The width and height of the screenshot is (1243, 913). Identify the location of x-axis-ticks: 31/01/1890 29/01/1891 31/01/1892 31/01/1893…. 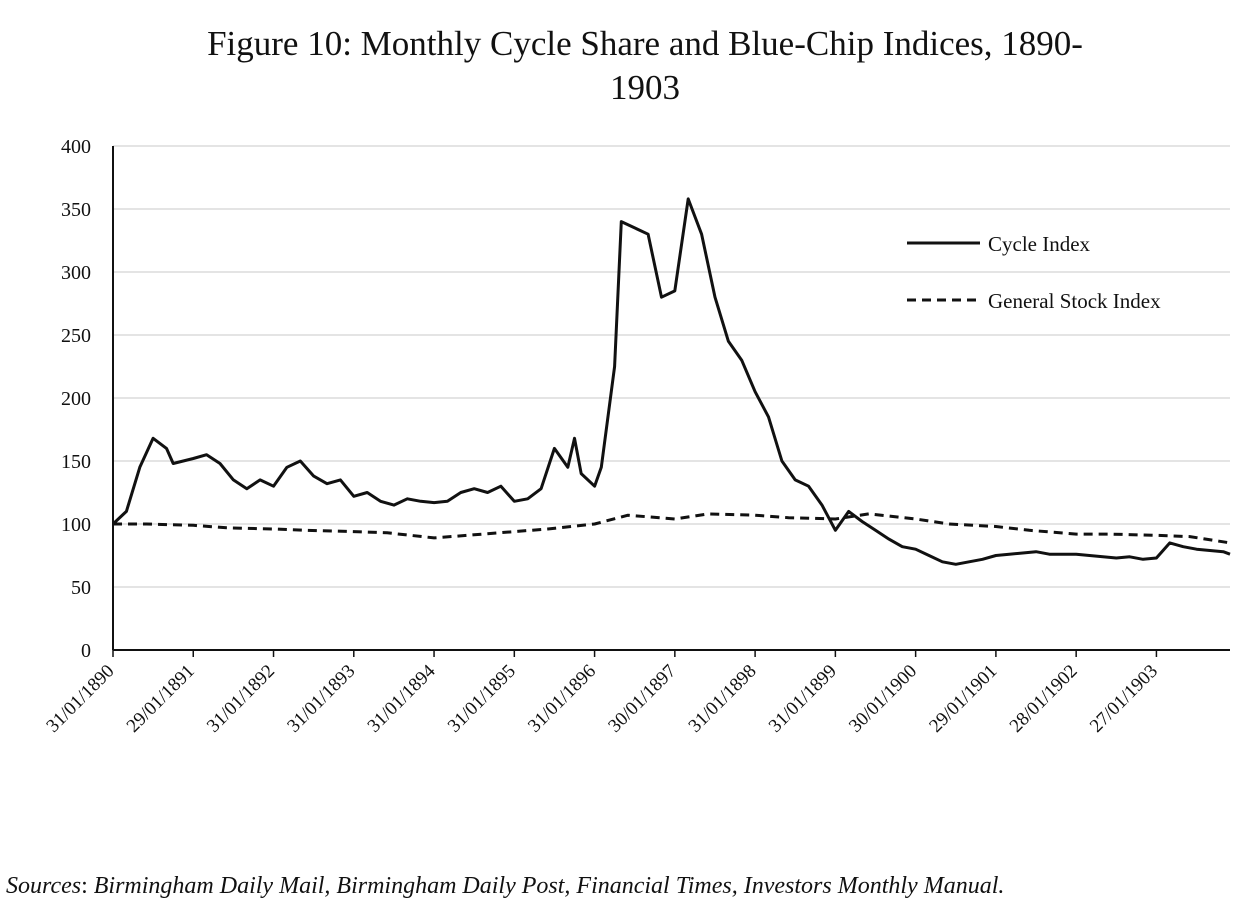
(602, 693).